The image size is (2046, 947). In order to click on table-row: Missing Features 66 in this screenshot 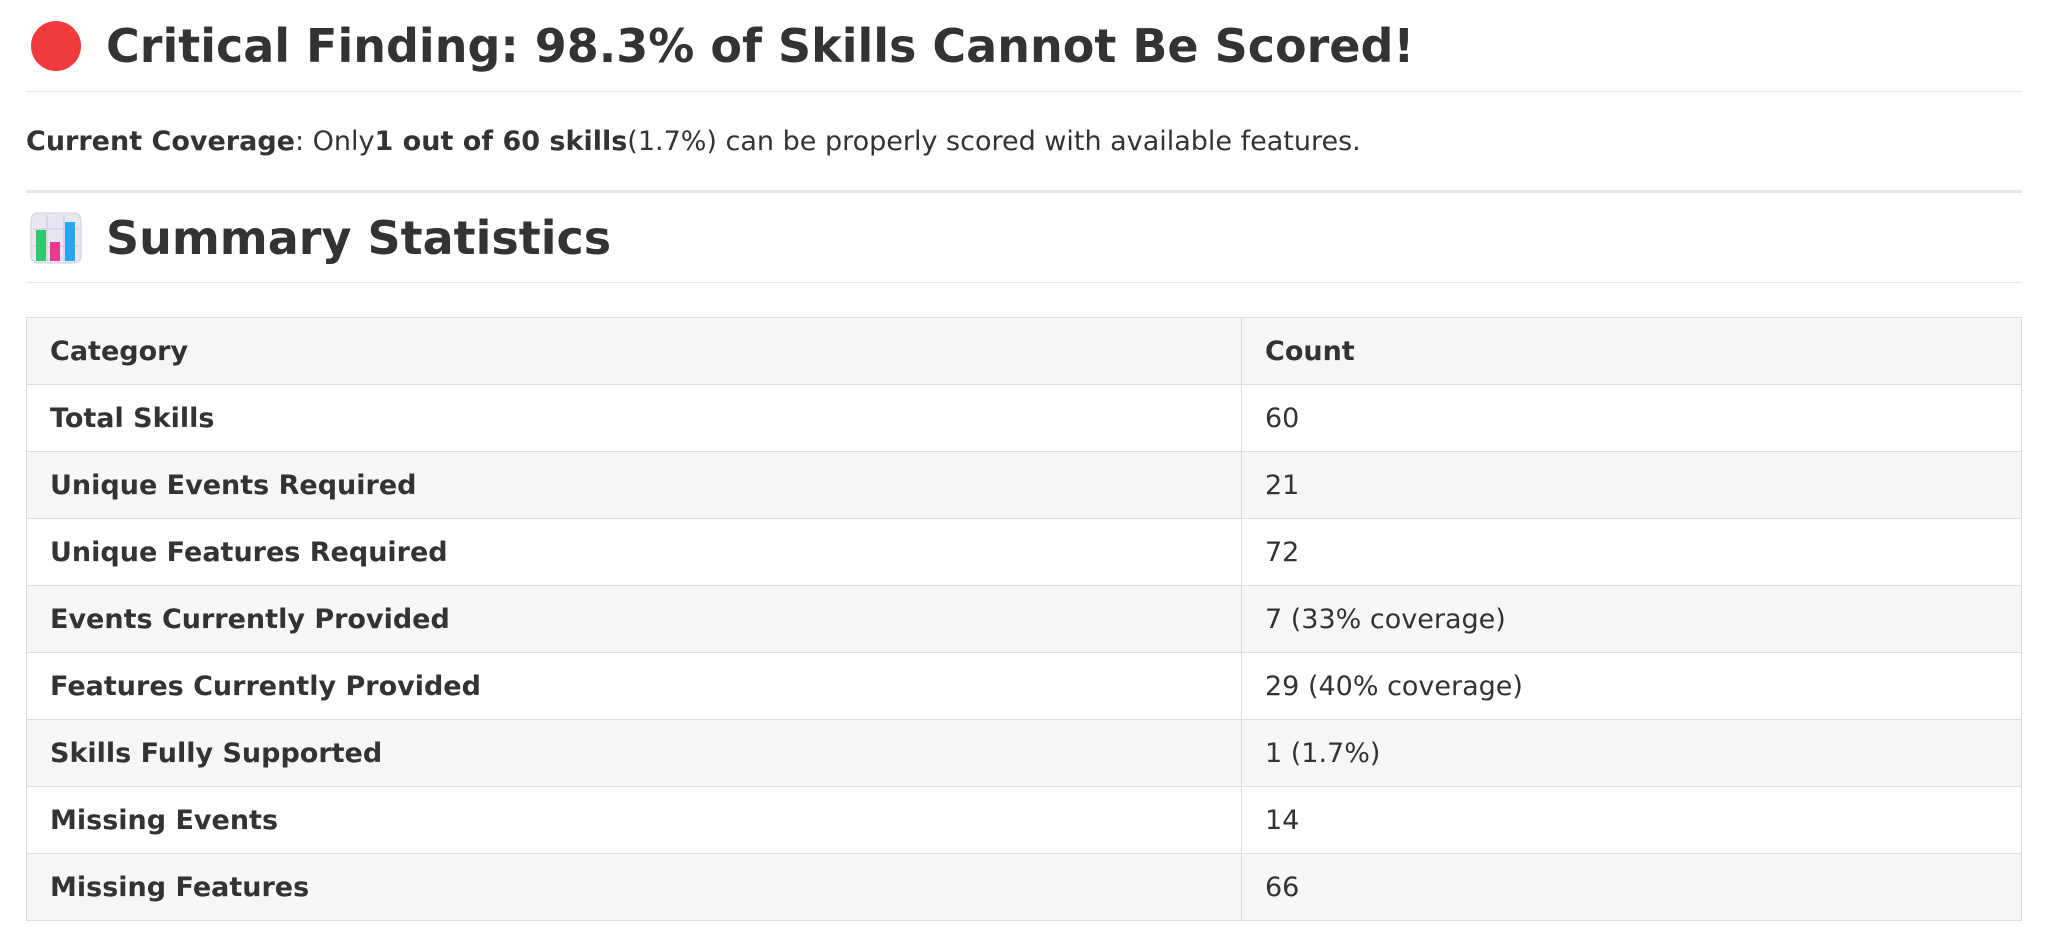, I will do `click(1024, 887)`.